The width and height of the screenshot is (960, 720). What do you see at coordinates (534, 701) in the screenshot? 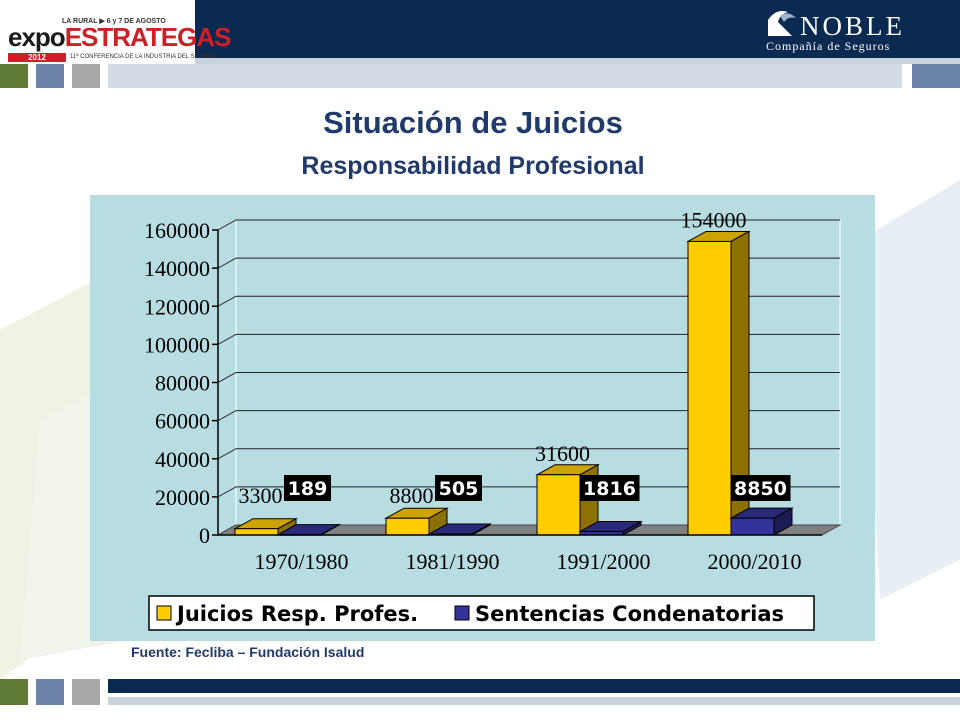
I see `footer-stripe` at bounding box center [534, 701].